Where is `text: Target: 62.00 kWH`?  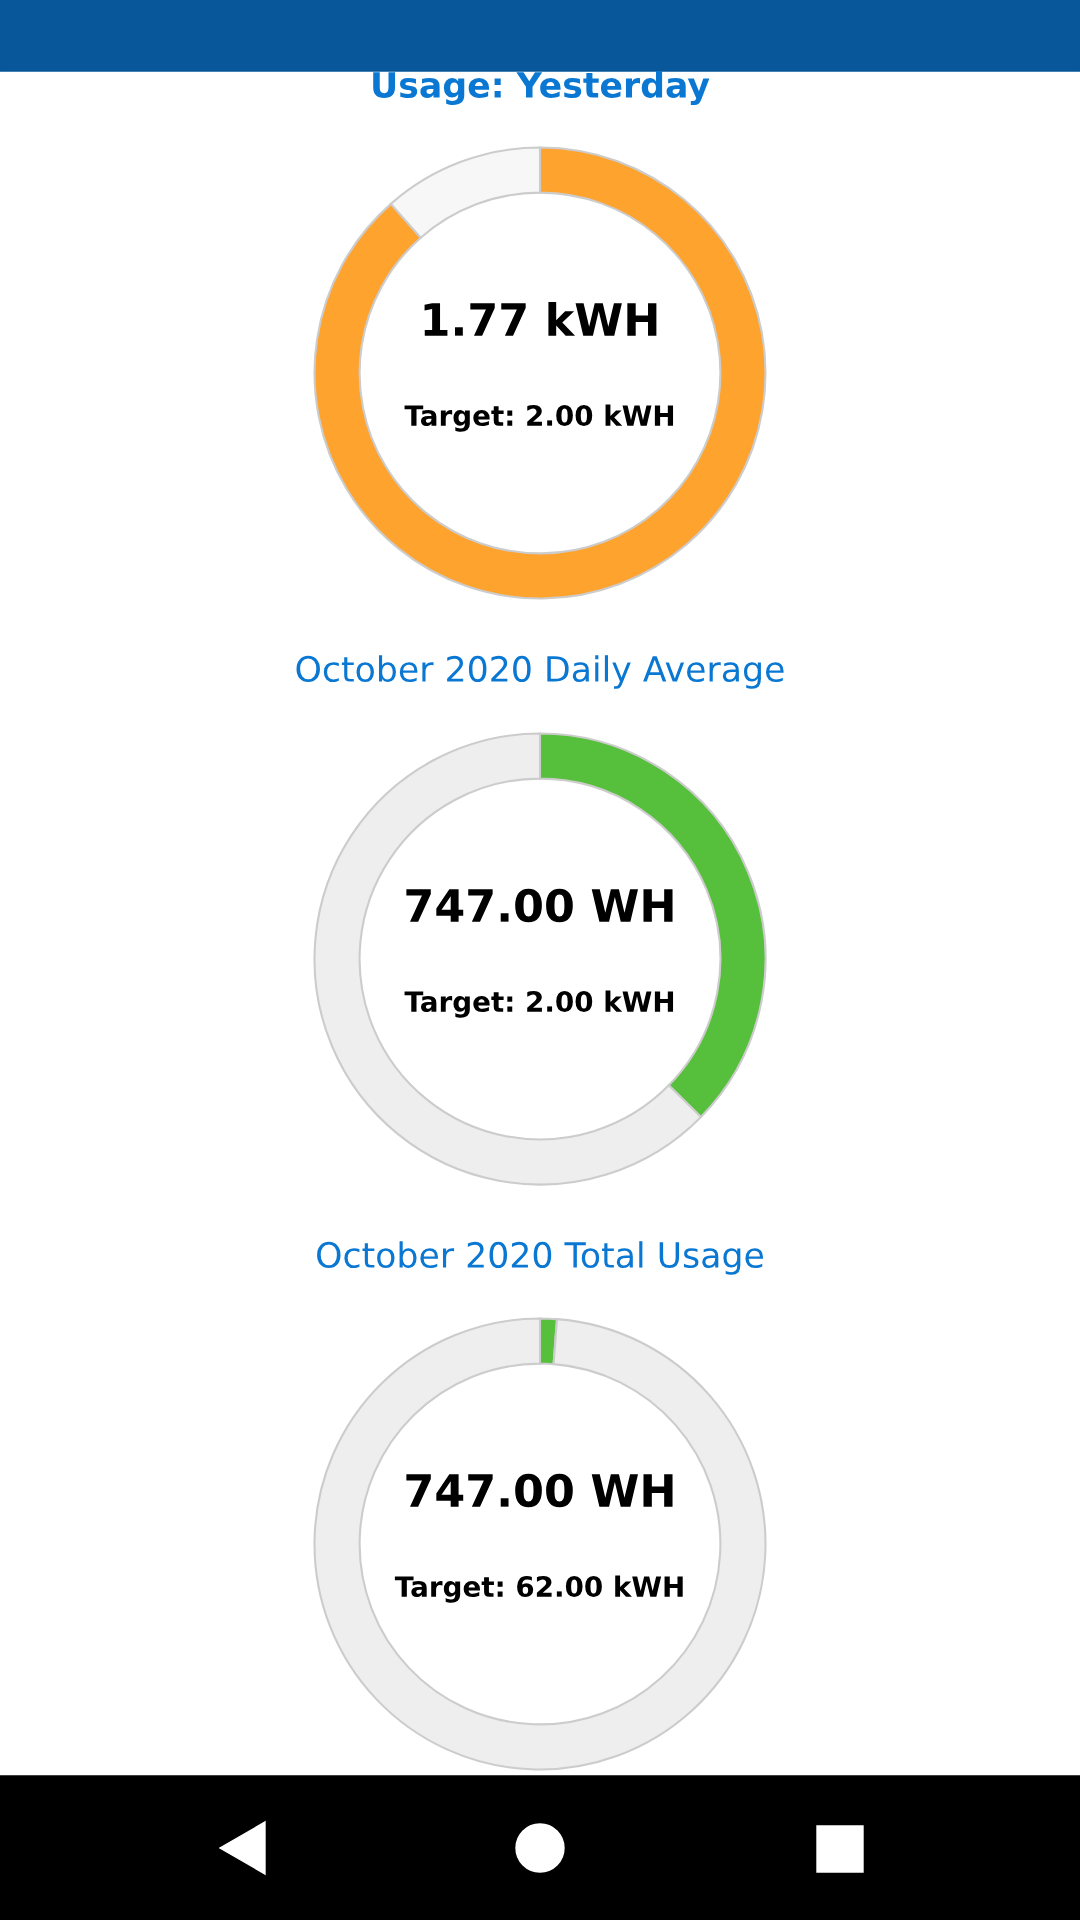 text: Target: 62.00 kWH is located at coordinates (538, 1589).